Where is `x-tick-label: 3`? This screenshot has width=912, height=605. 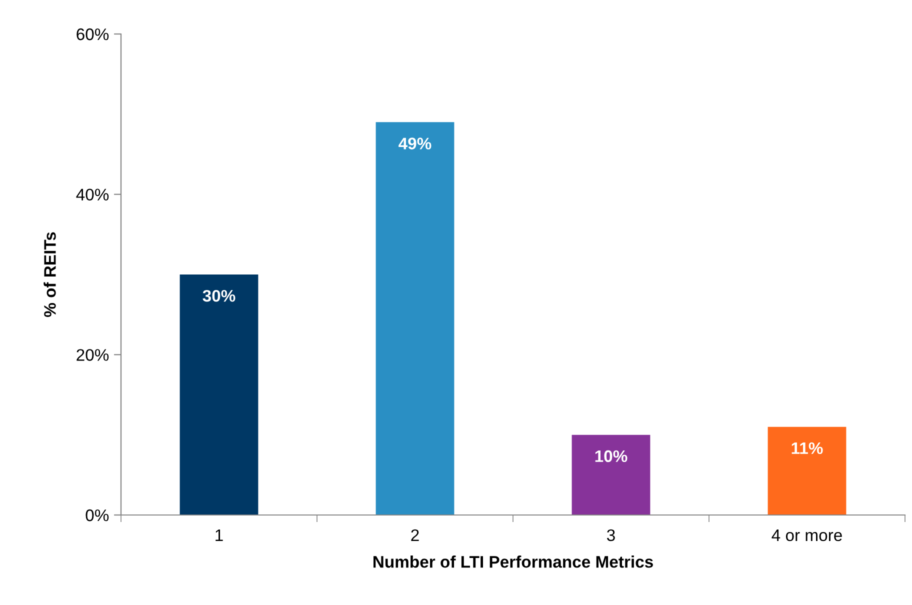
x-tick-label: 3 is located at coordinates (611, 535).